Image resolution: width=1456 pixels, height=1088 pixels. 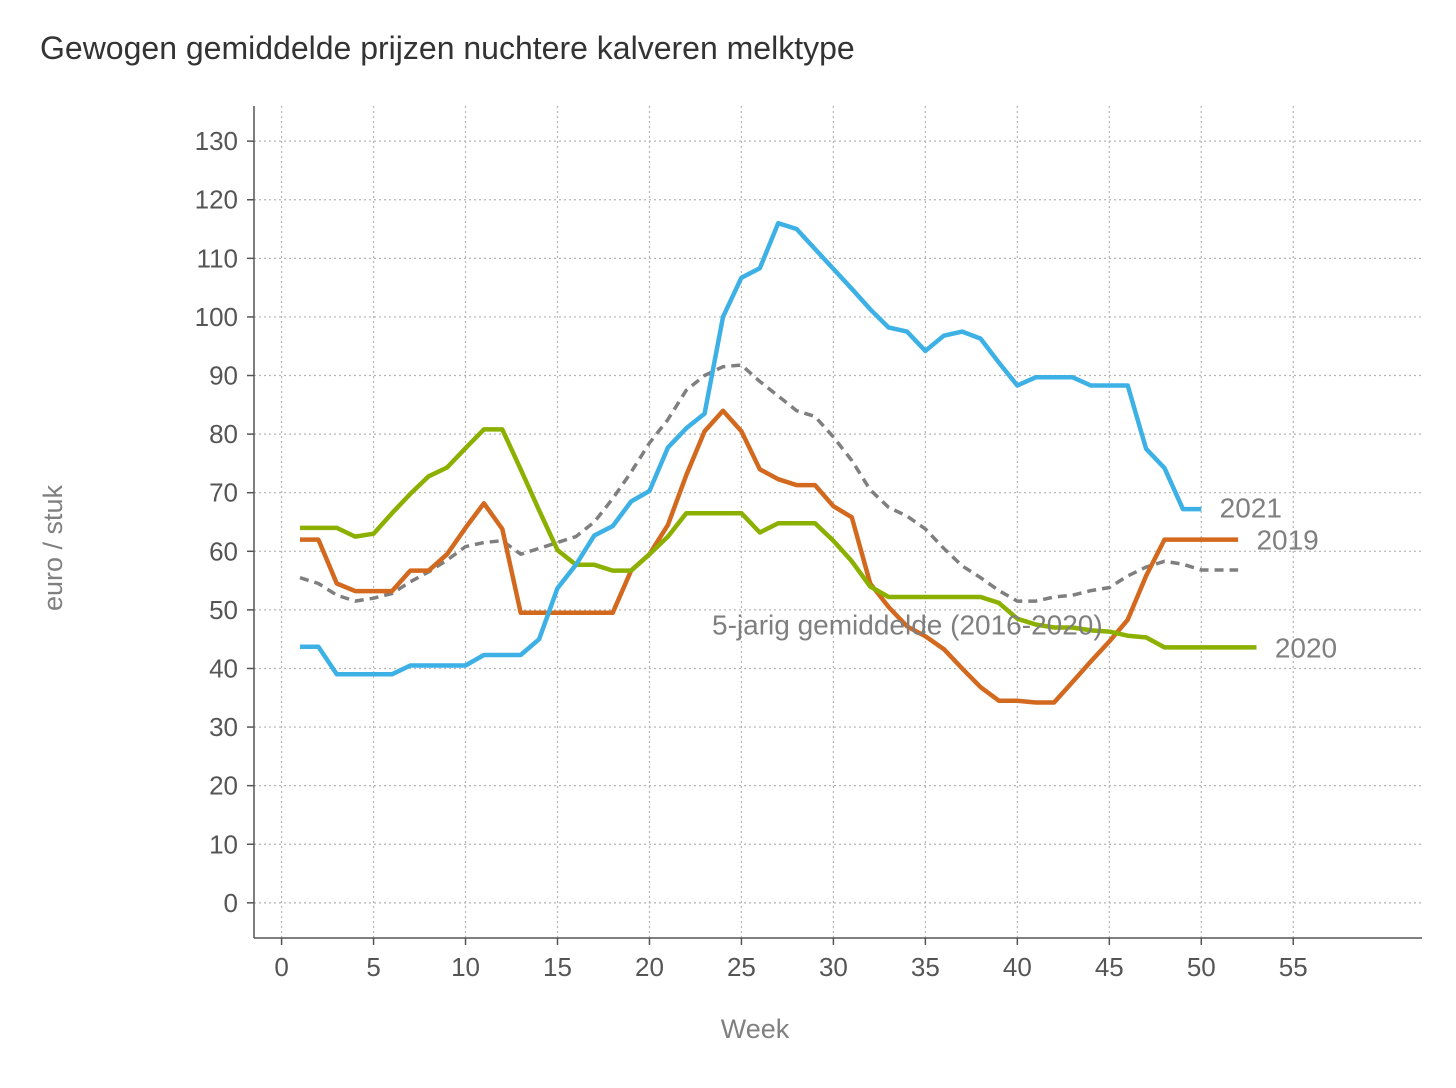 What do you see at coordinates (223, 610) in the screenshot?
I see `y-tick-label: 50` at bounding box center [223, 610].